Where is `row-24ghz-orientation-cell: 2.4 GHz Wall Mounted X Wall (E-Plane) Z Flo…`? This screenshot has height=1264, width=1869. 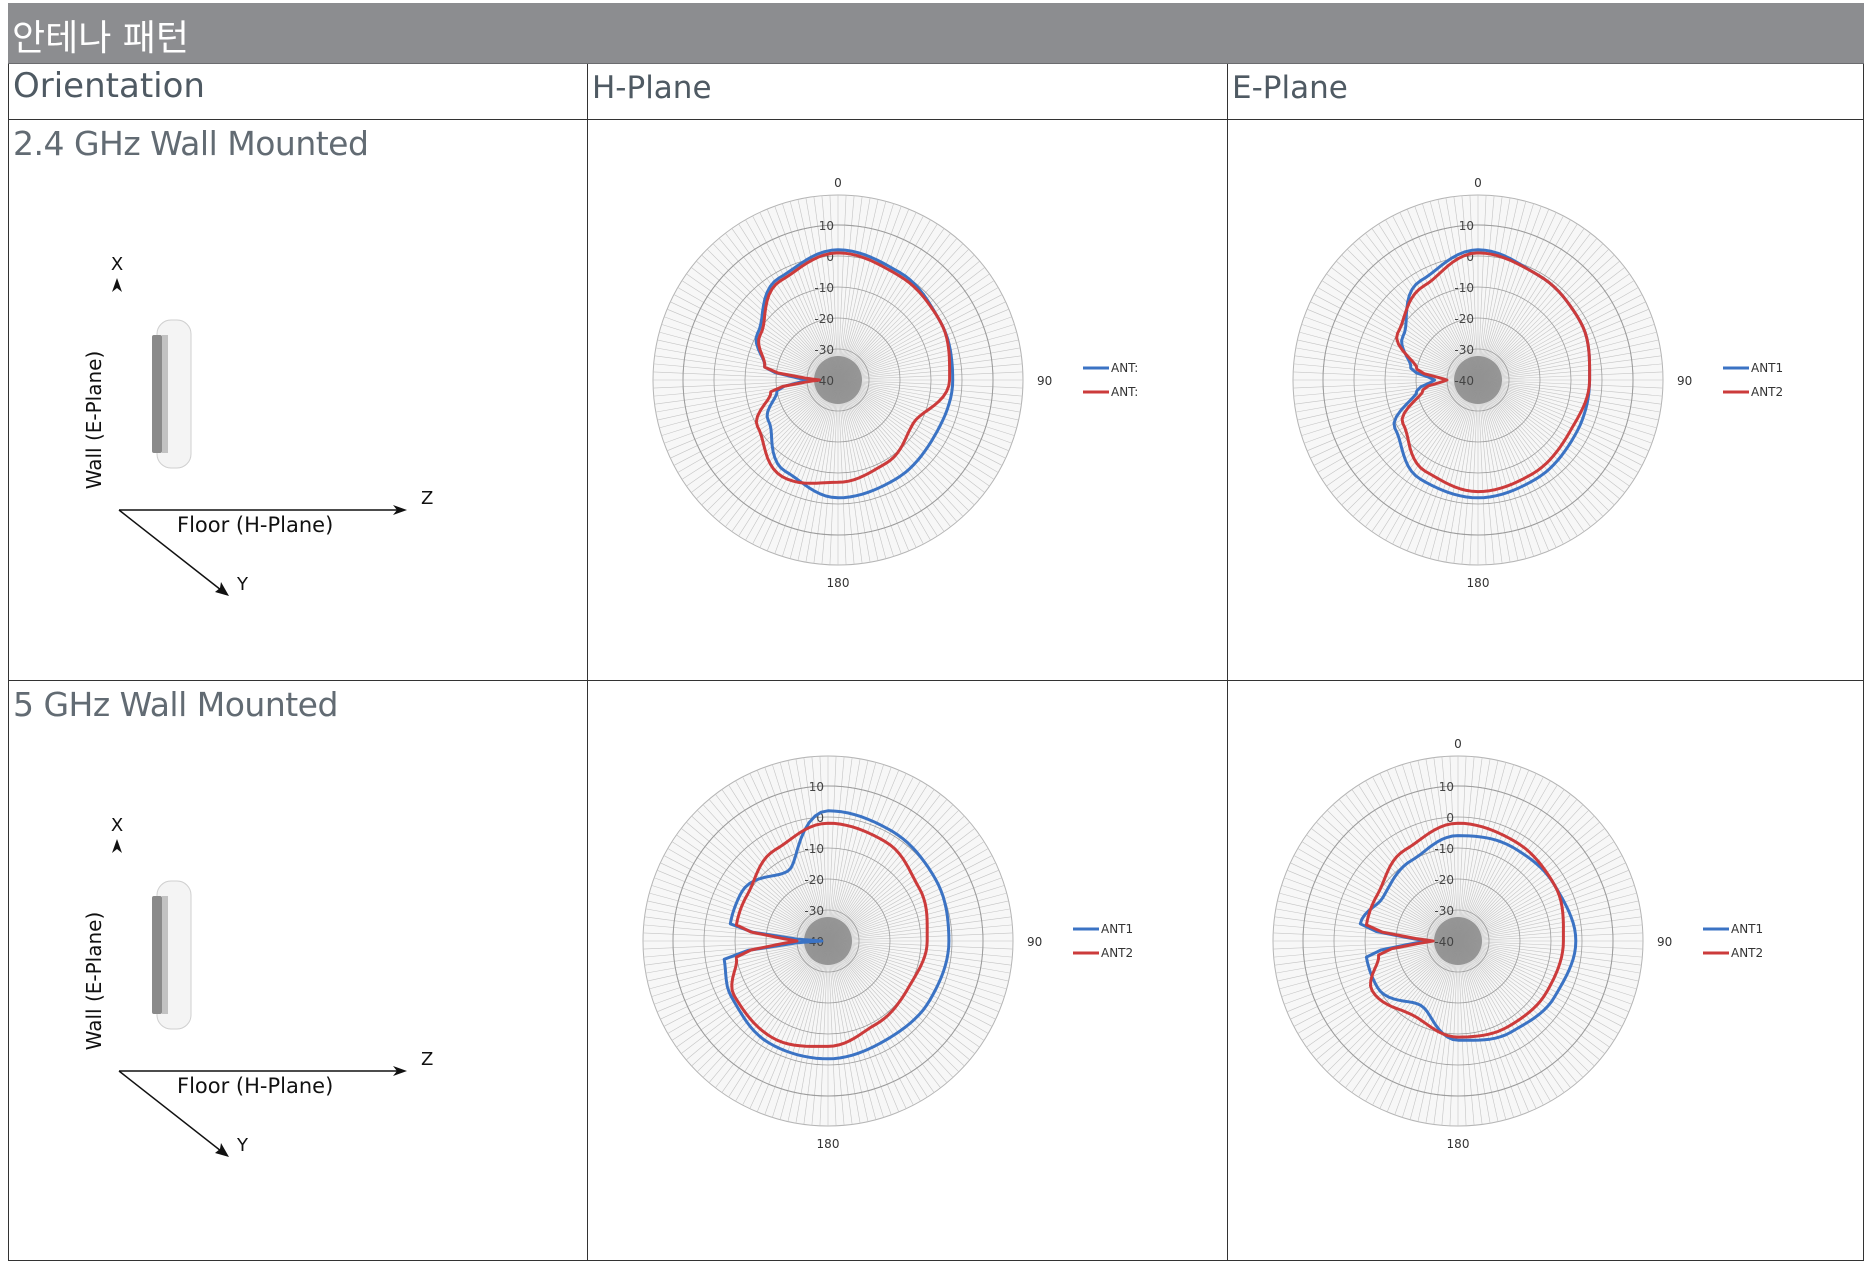 row-24ghz-orientation-cell: 2.4 GHz Wall Mounted X Wall (E-Plane) Z Flo… is located at coordinates (298, 400).